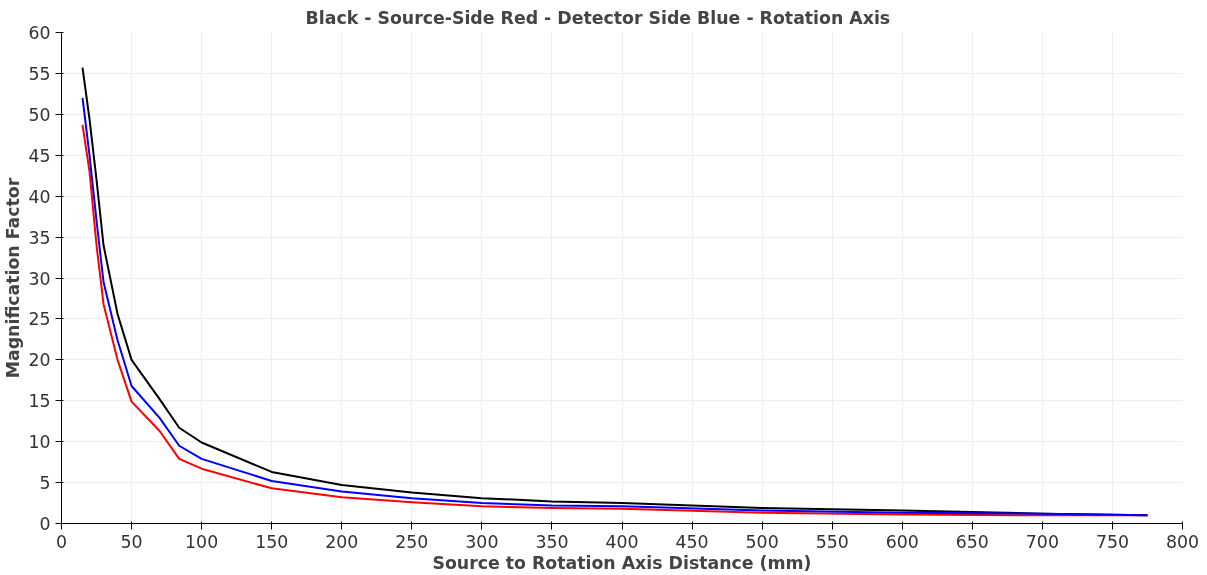 Image resolution: width=1207 pixels, height=575 pixels. What do you see at coordinates (1042, 541) in the screenshot?
I see `x-tick-label: 700` at bounding box center [1042, 541].